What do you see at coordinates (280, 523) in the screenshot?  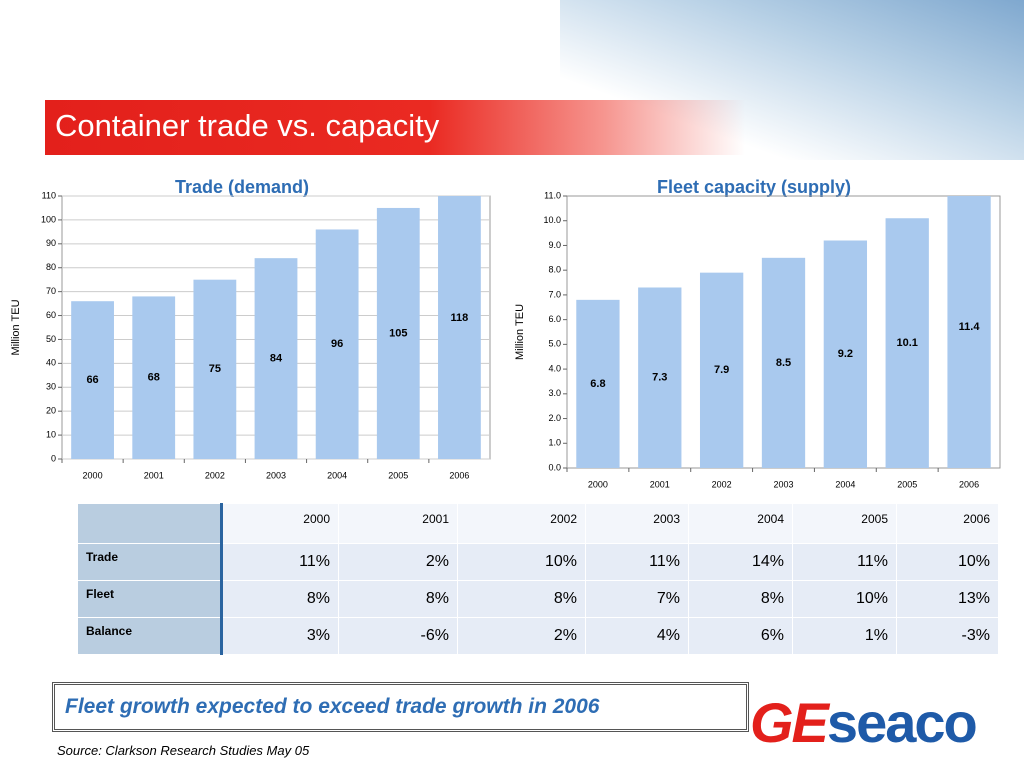 I see `header-cell: 2000` at bounding box center [280, 523].